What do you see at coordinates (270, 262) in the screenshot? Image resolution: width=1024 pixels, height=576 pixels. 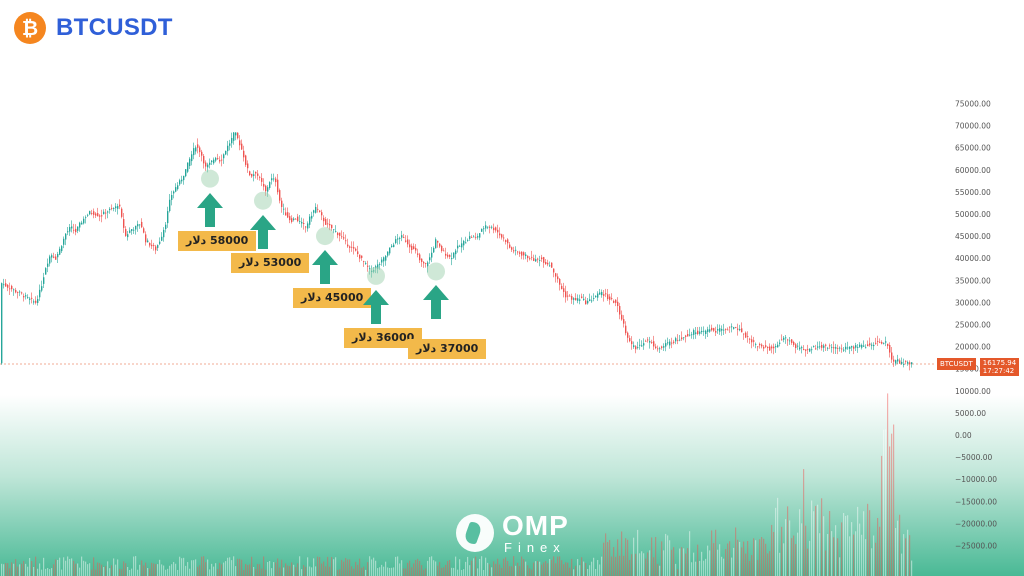 I see `support-price-label: 53000 دلار` at bounding box center [270, 262].